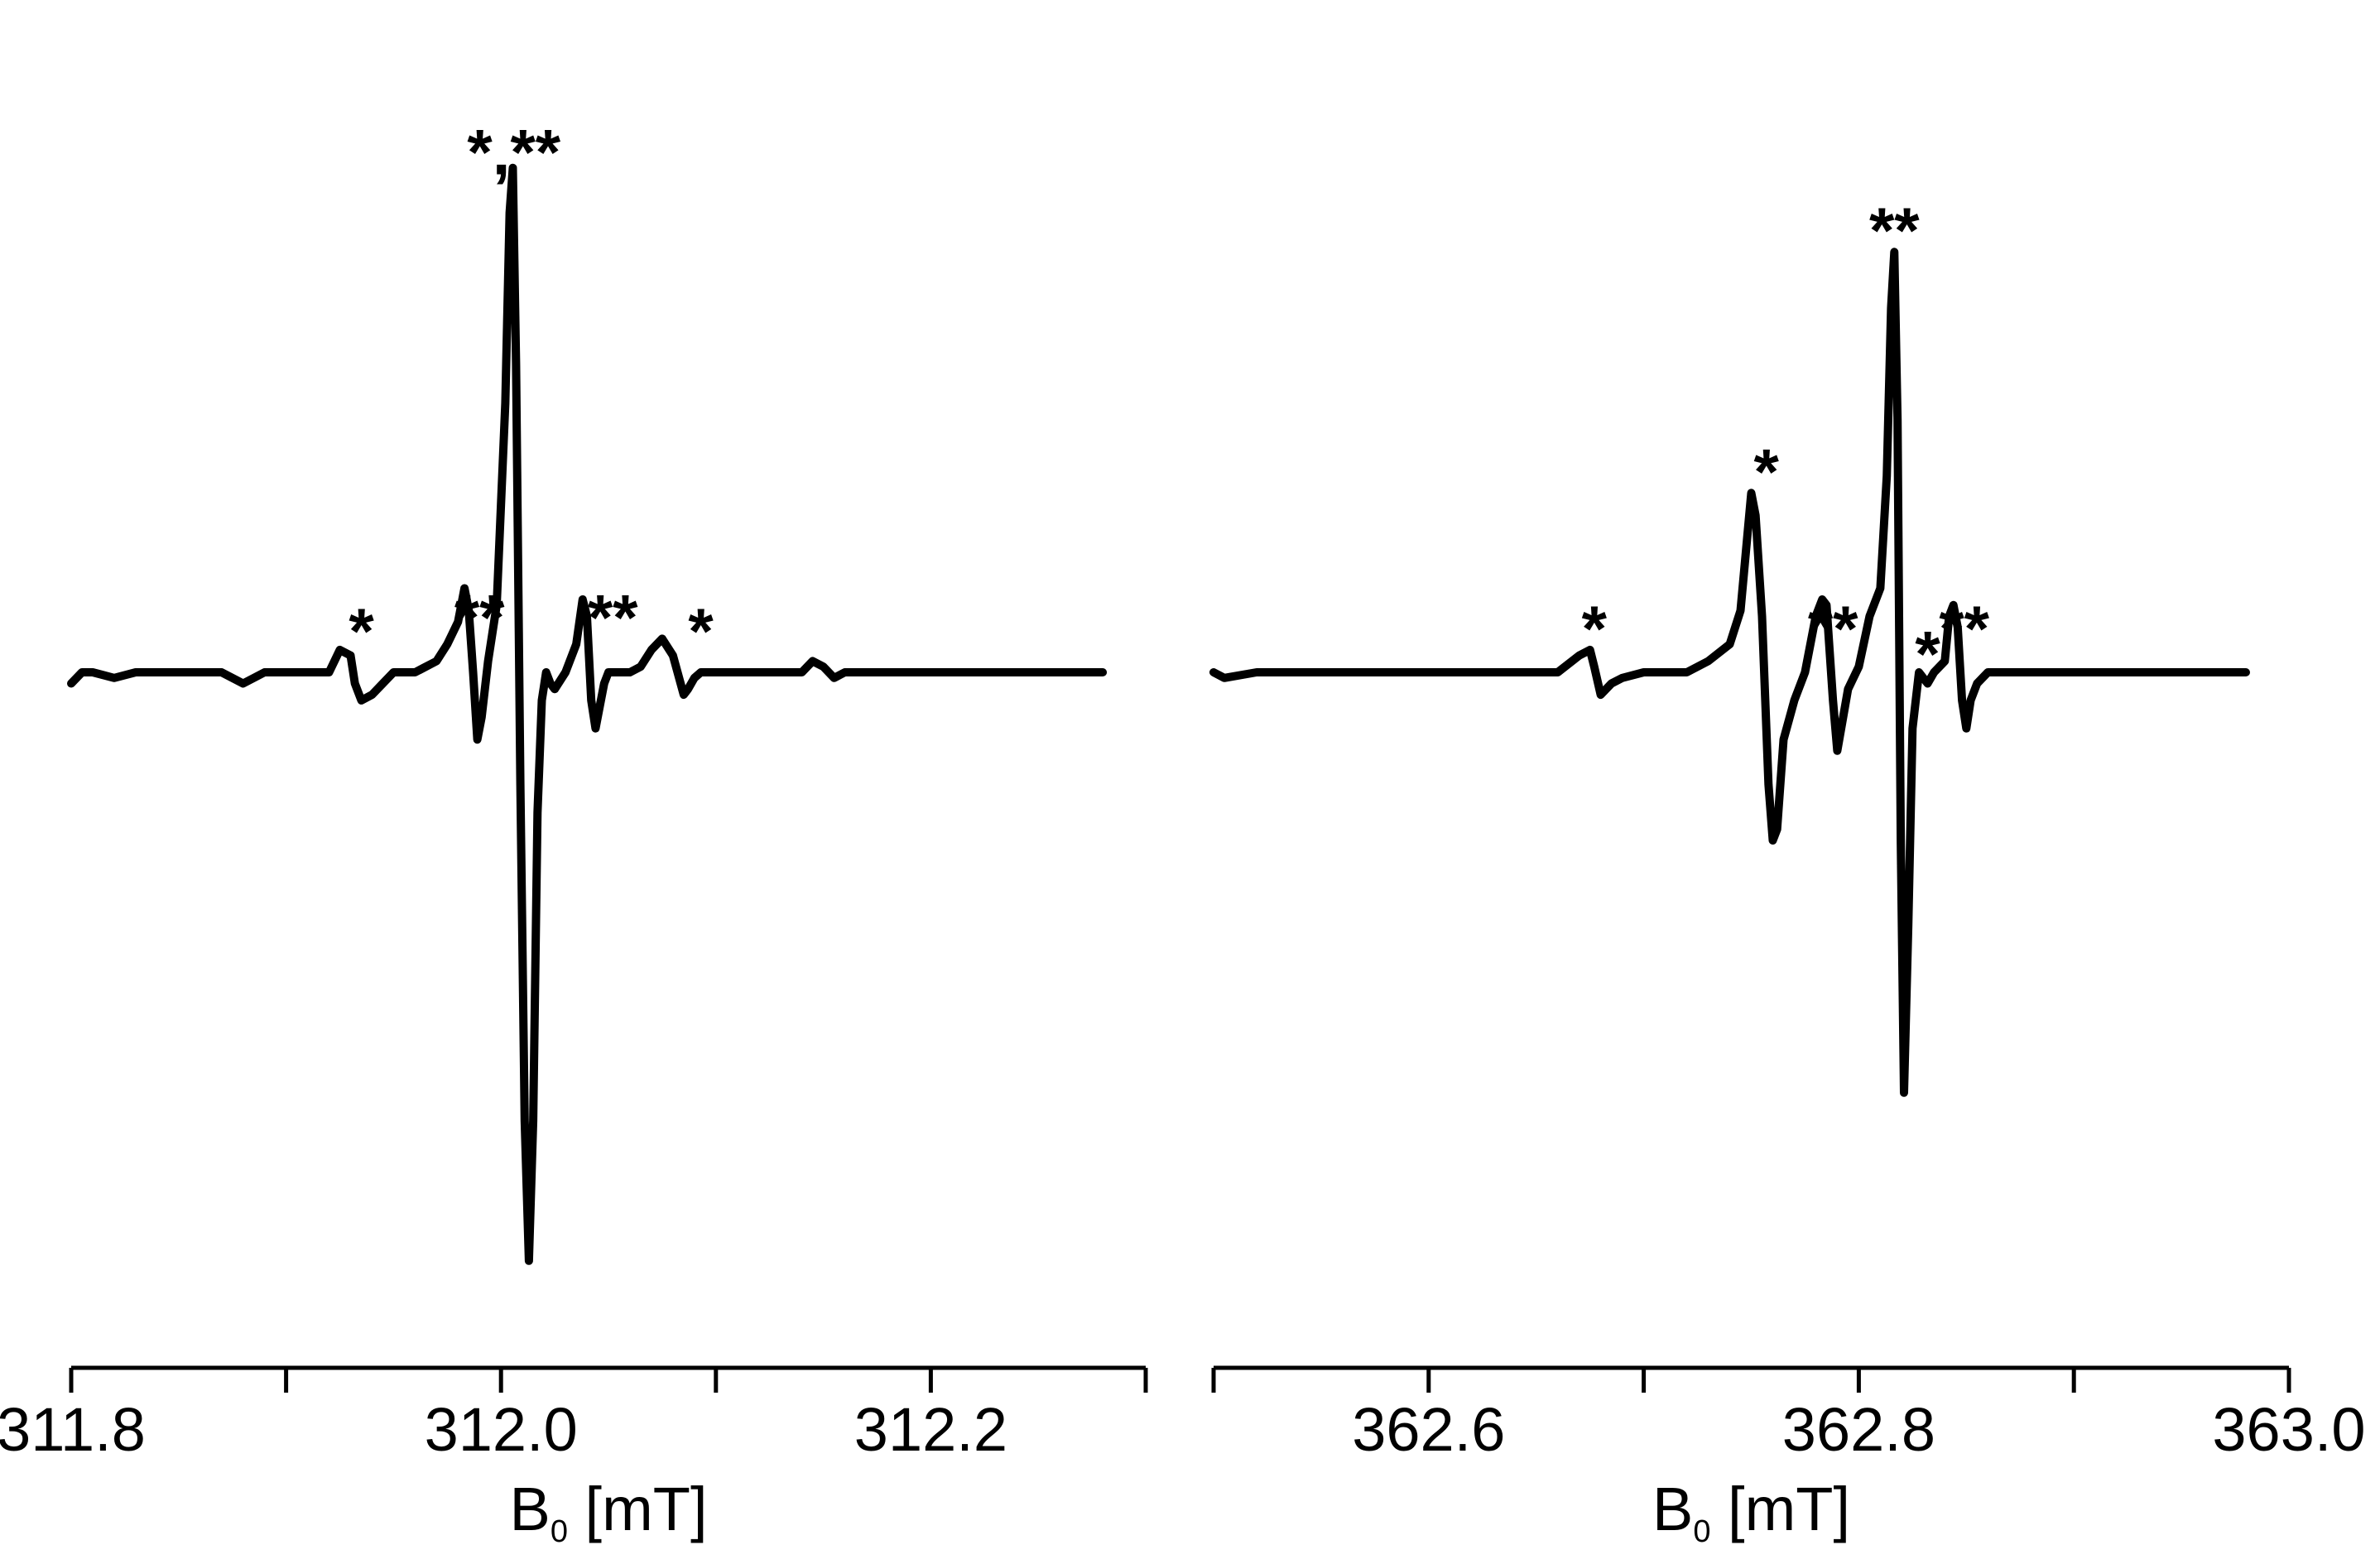 The image size is (2380, 1545). I want to click on x-axis-label-main-right: B, so click(1672, 1509).